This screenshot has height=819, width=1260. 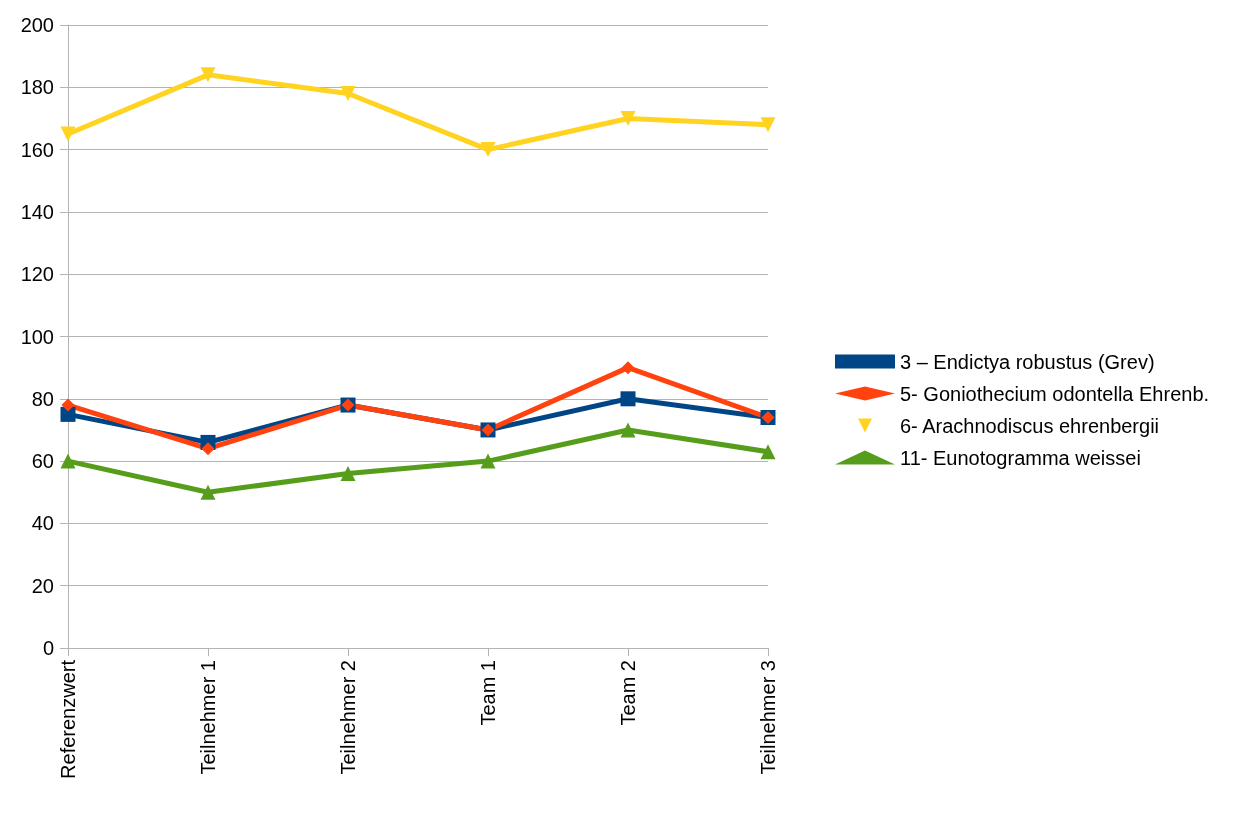 What do you see at coordinates (37, 25) in the screenshot?
I see `y-tick-label: 200` at bounding box center [37, 25].